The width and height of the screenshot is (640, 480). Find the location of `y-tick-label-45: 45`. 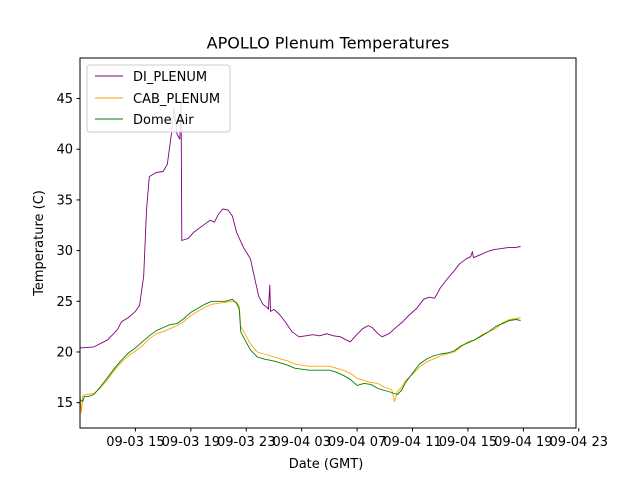

y-tick-label-45: 45 is located at coordinates (64, 99).